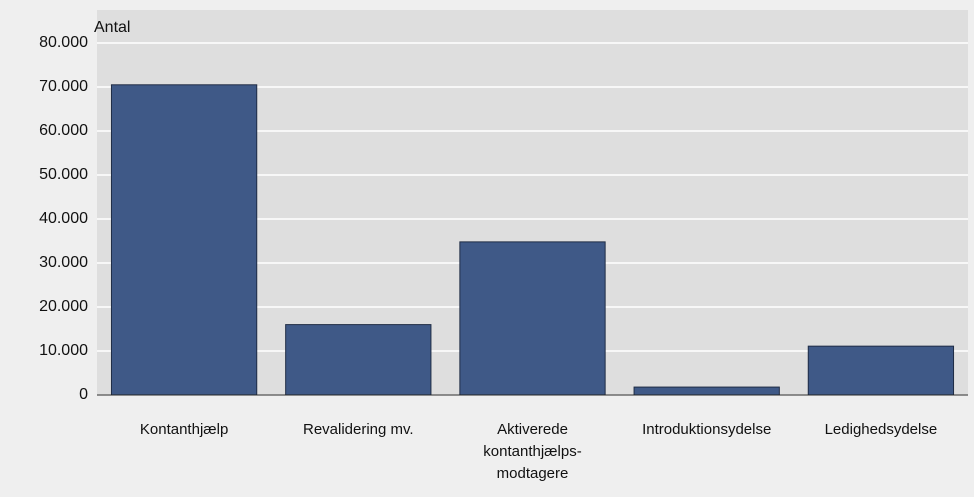 The width and height of the screenshot is (974, 497). Describe the element at coordinates (184, 429) in the screenshot. I see `x-tick-label: Kontanthjælp` at that location.